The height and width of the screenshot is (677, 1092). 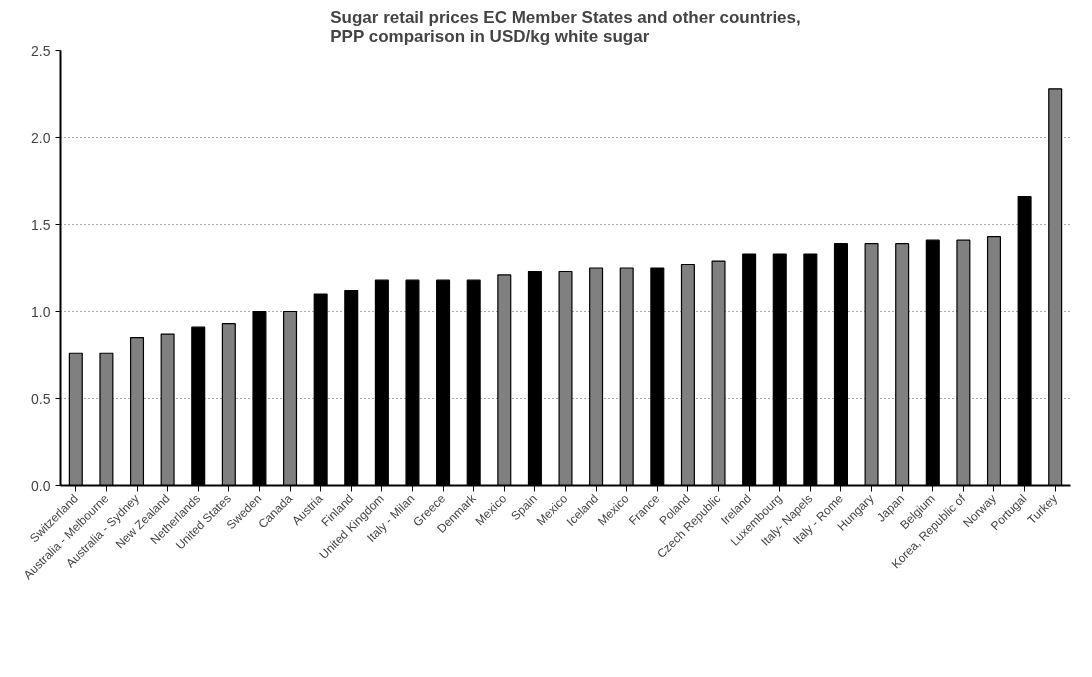 I want to click on y-tick-label: 0.5, so click(x=41, y=398).